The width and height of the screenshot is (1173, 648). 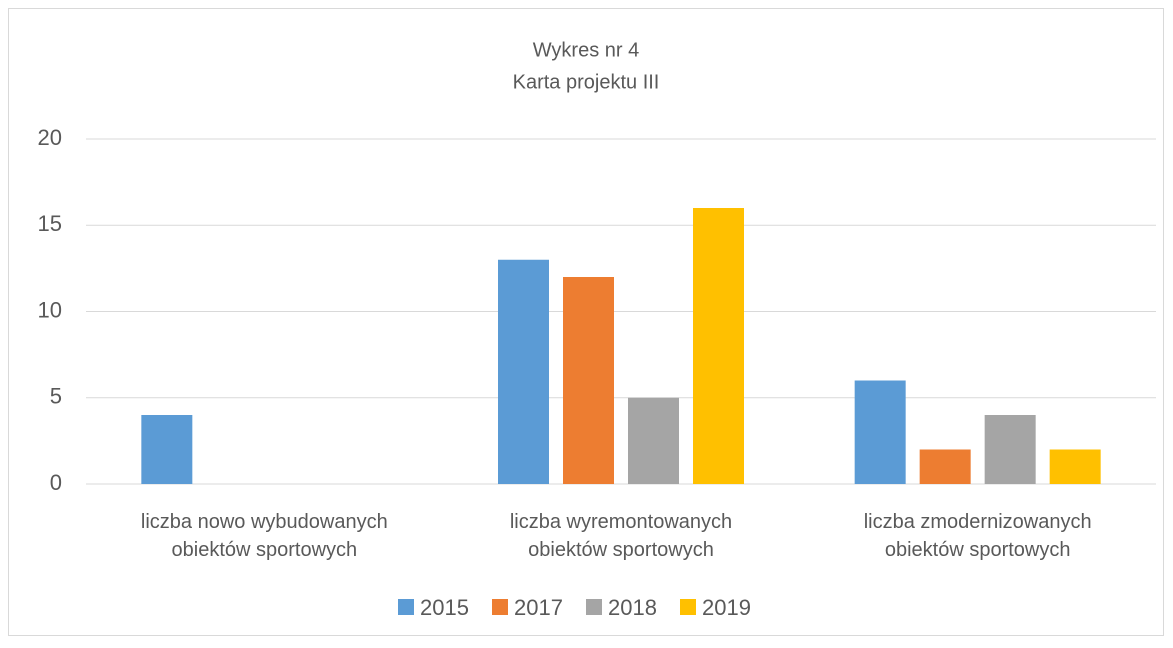 I want to click on y-tick-label: 0, so click(x=56, y=482).